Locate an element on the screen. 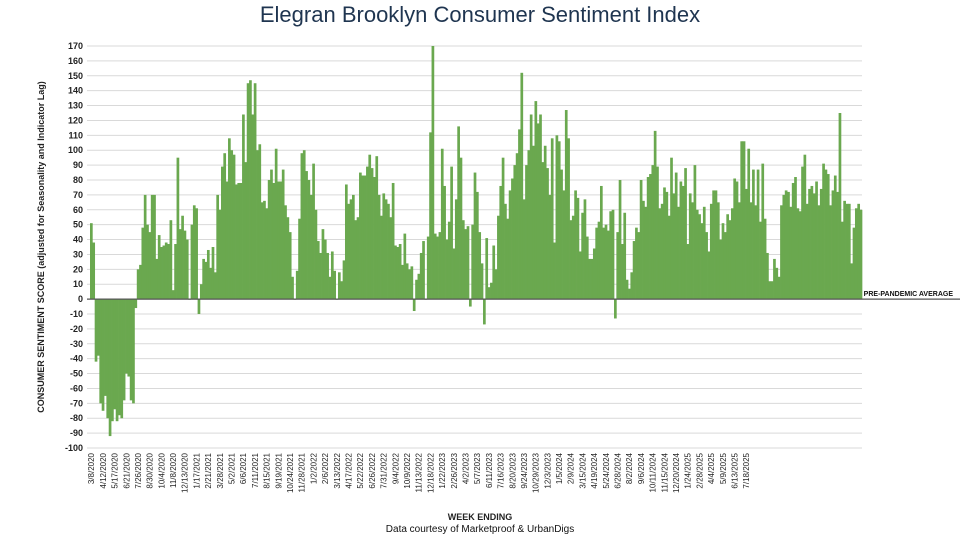  x-tick-label: 1/24/2025 is located at coordinates (688, 470).